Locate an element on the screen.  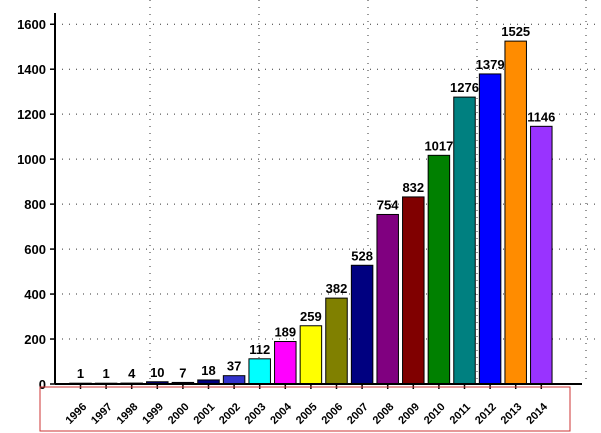
x-tick-label: 2014 is located at coordinates (537, 413).